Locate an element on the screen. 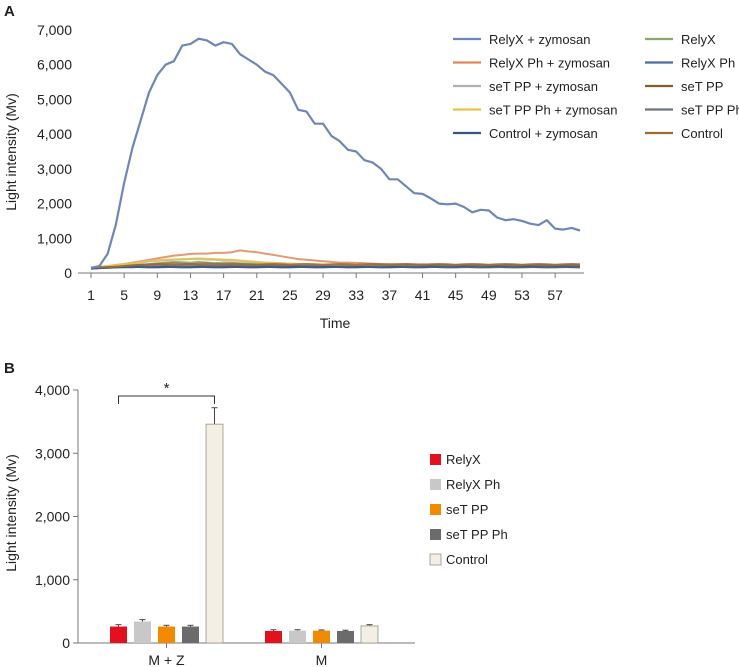 The height and width of the screenshot is (667, 739). panel-a-x-axis-title: Time is located at coordinates (335, 323).